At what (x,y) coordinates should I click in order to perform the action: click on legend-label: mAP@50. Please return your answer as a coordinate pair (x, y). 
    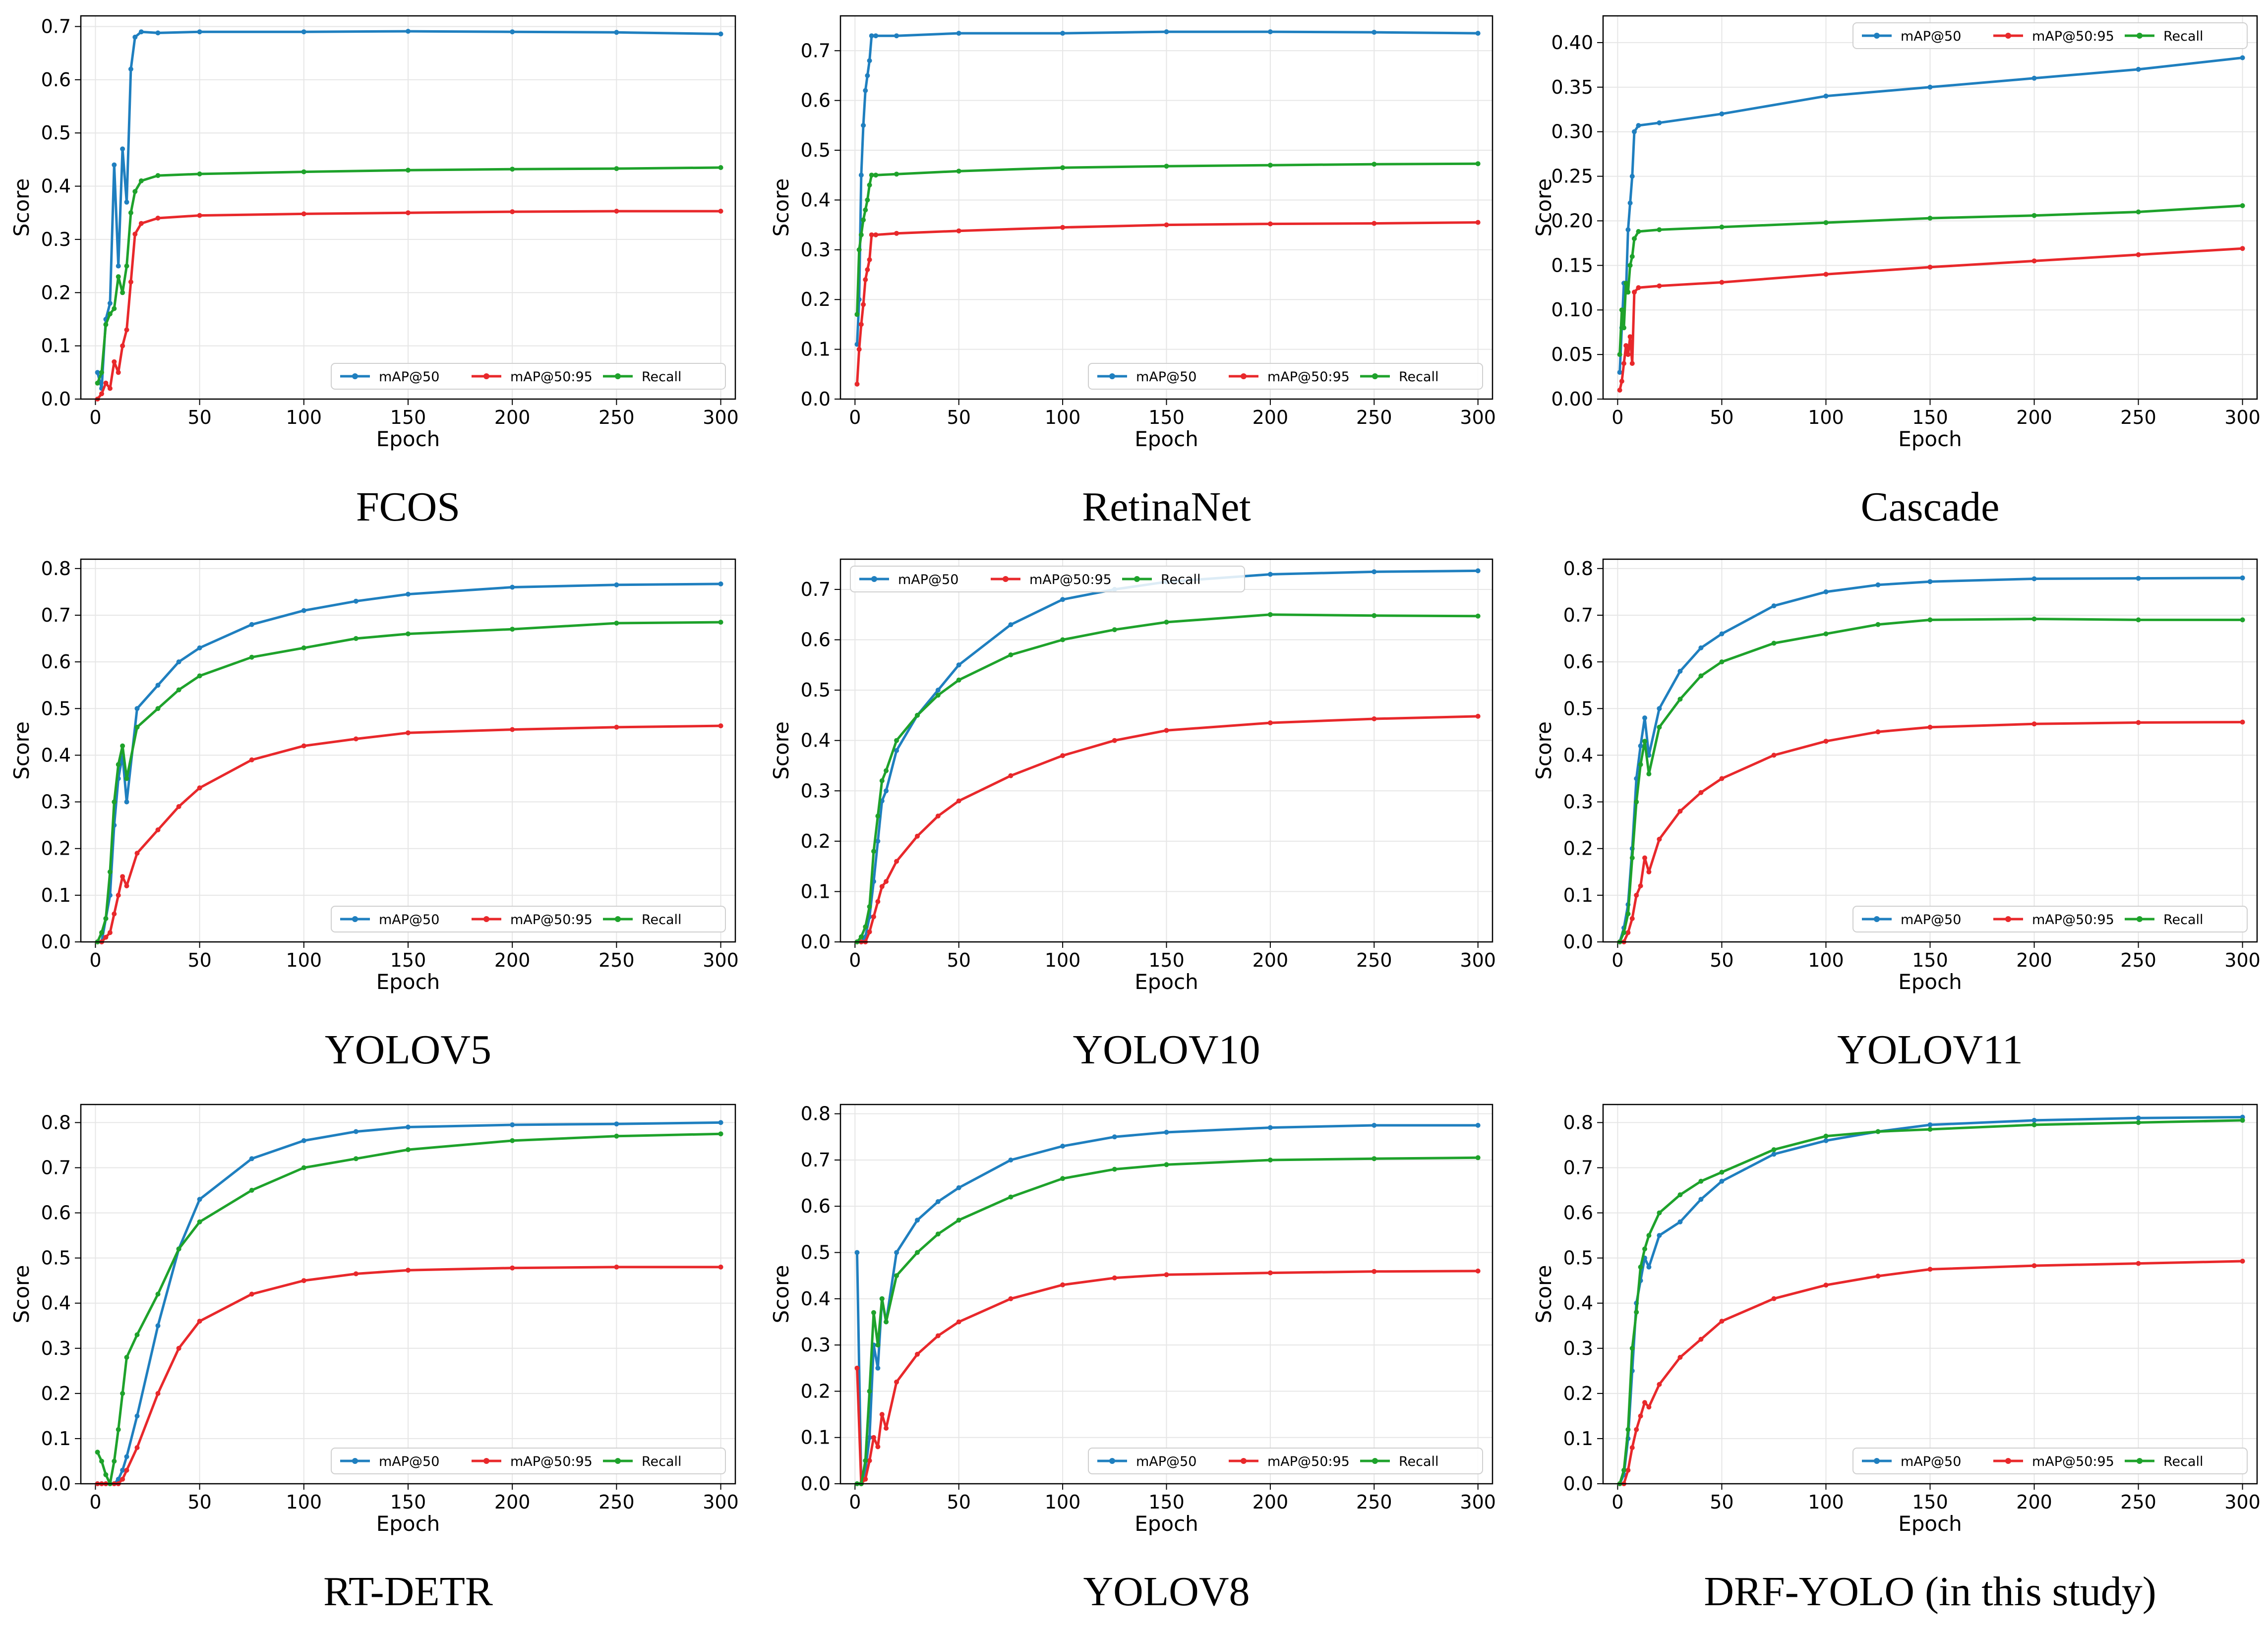
    Looking at the image, I should click on (1931, 36).